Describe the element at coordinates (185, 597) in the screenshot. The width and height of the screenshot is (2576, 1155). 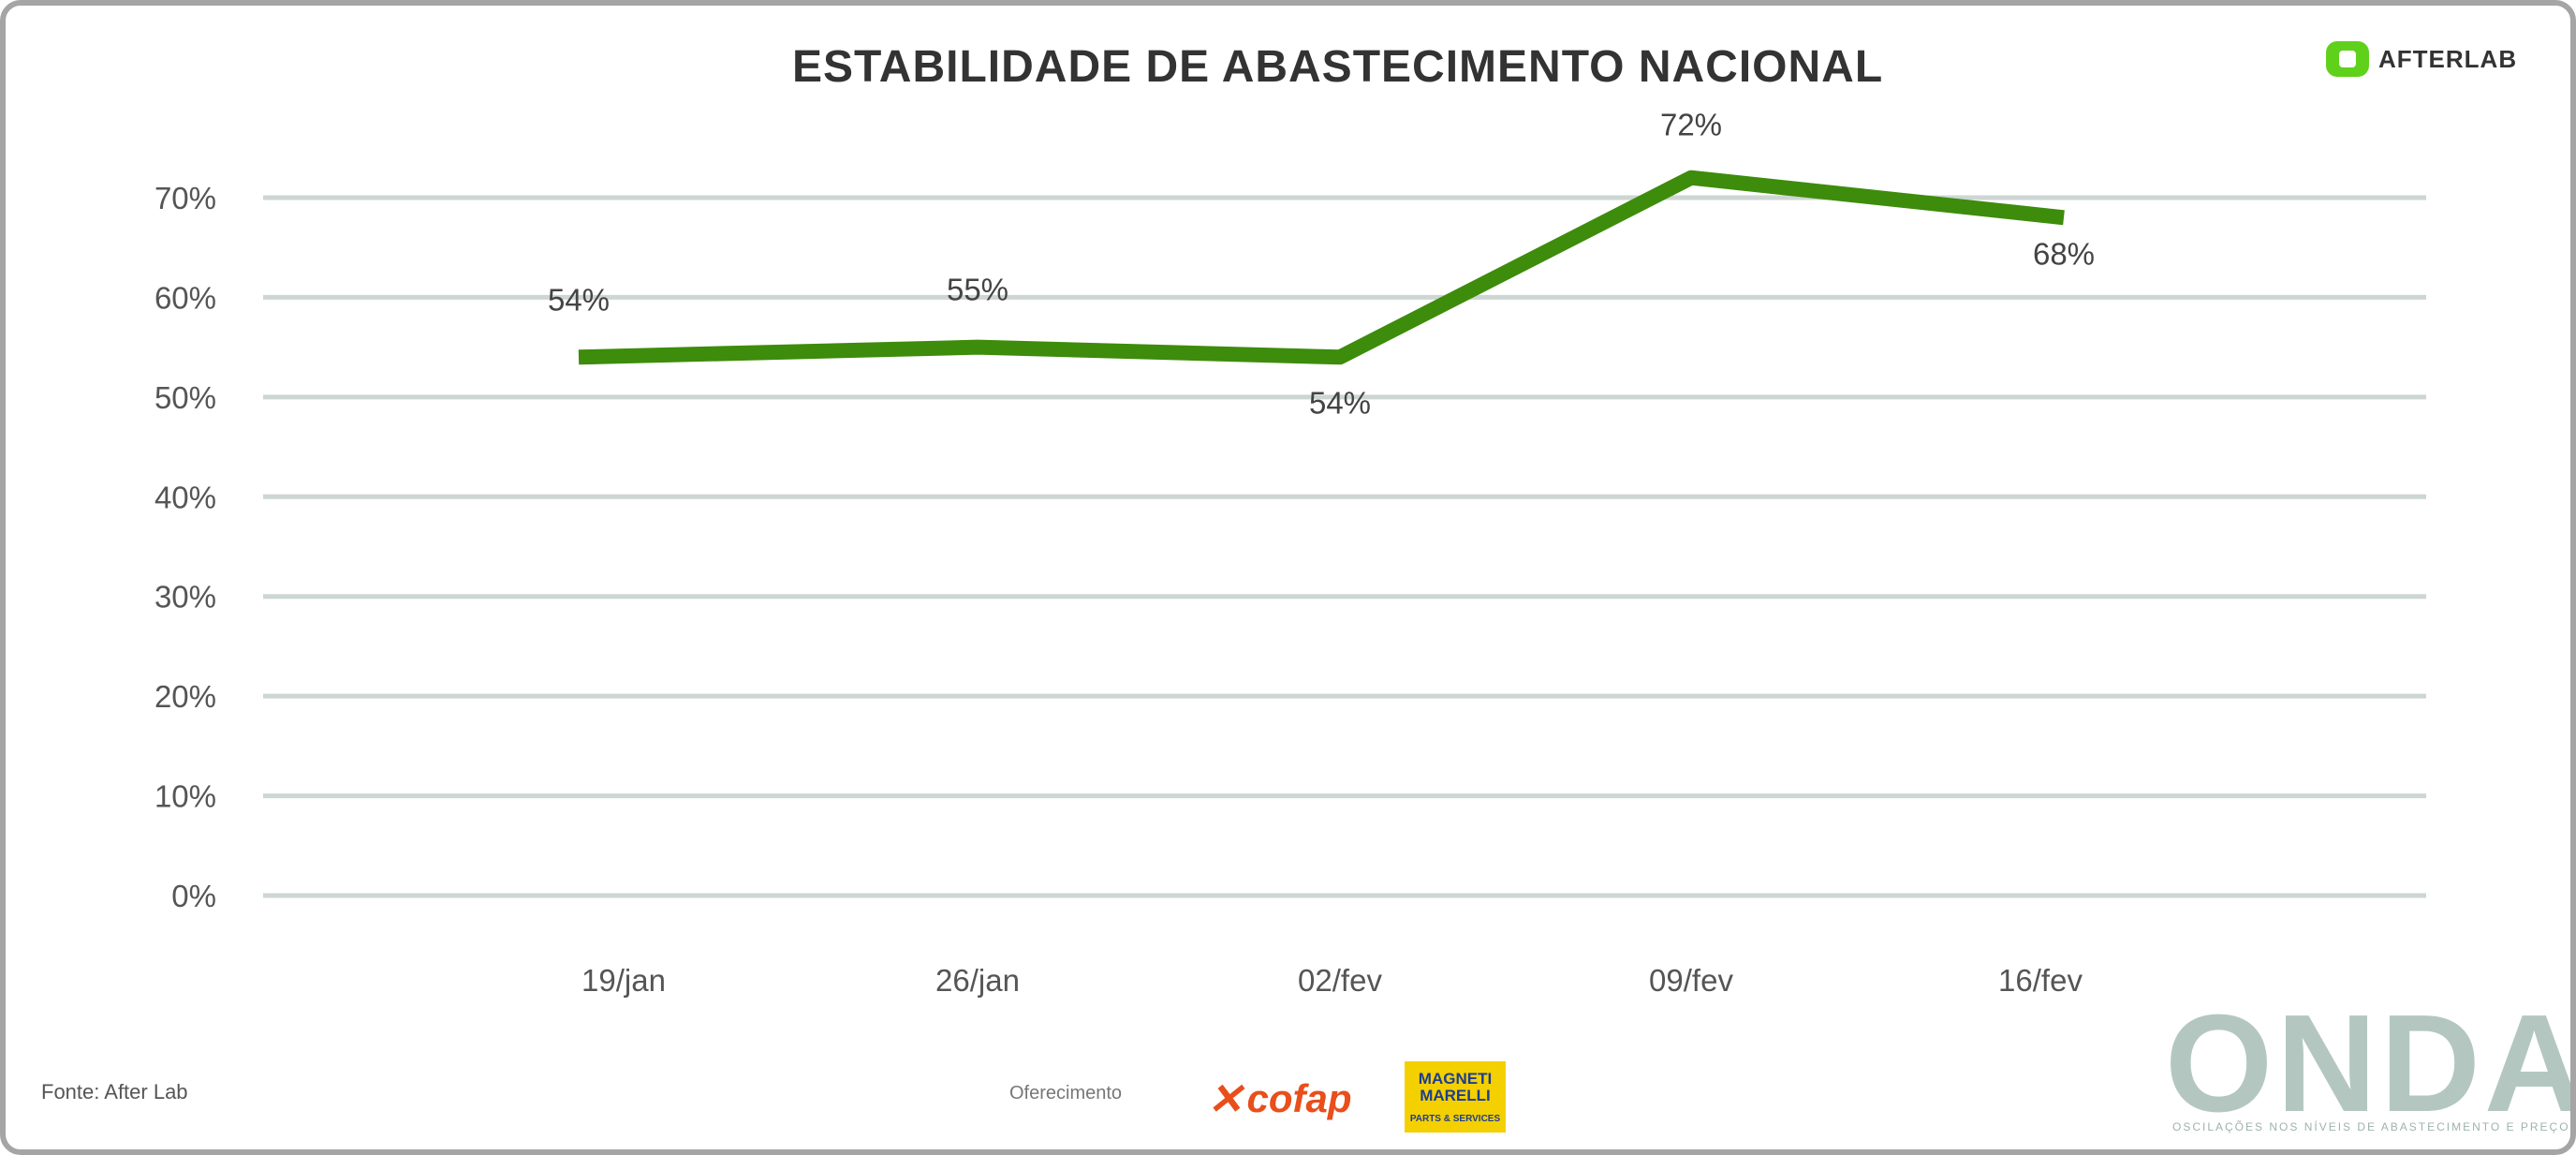
I see `y-tick-label: 30%` at that location.